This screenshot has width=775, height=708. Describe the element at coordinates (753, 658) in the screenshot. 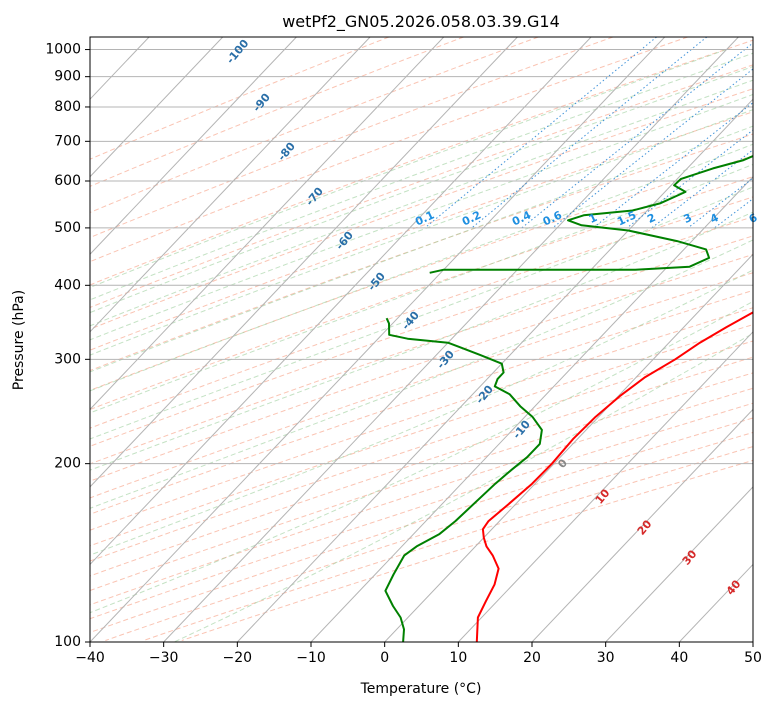

I see `x-tick-label: 50` at that location.